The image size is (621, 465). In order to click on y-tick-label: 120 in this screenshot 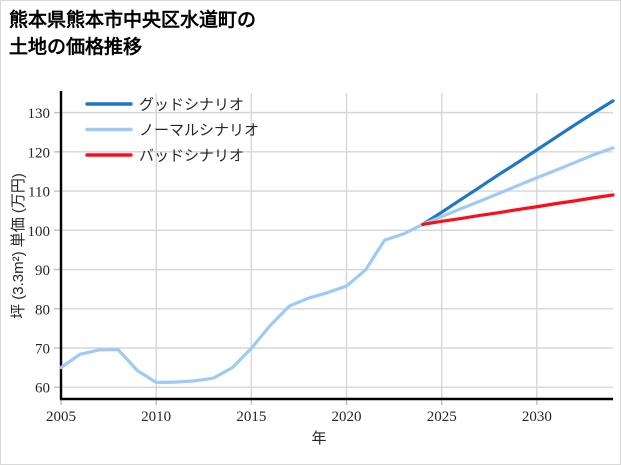, I will do `click(39, 153)`.